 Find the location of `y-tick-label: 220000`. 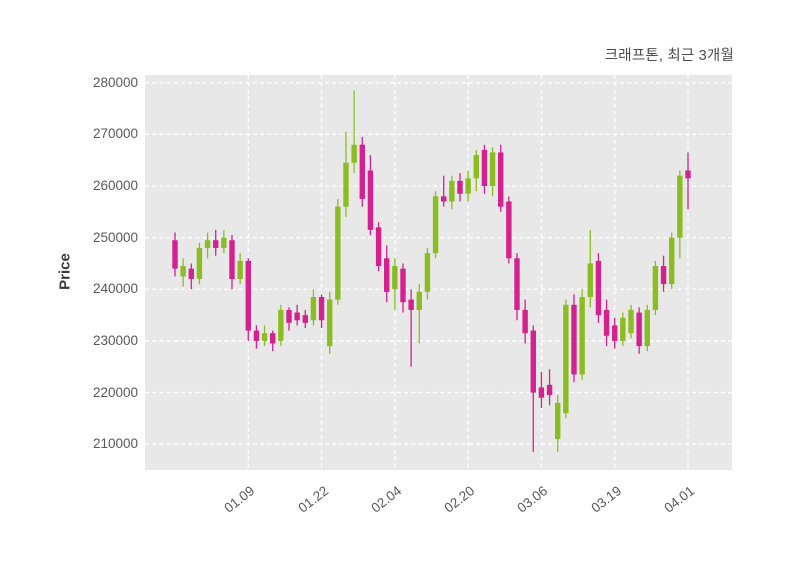

y-tick-label: 220000 is located at coordinates (115, 392).